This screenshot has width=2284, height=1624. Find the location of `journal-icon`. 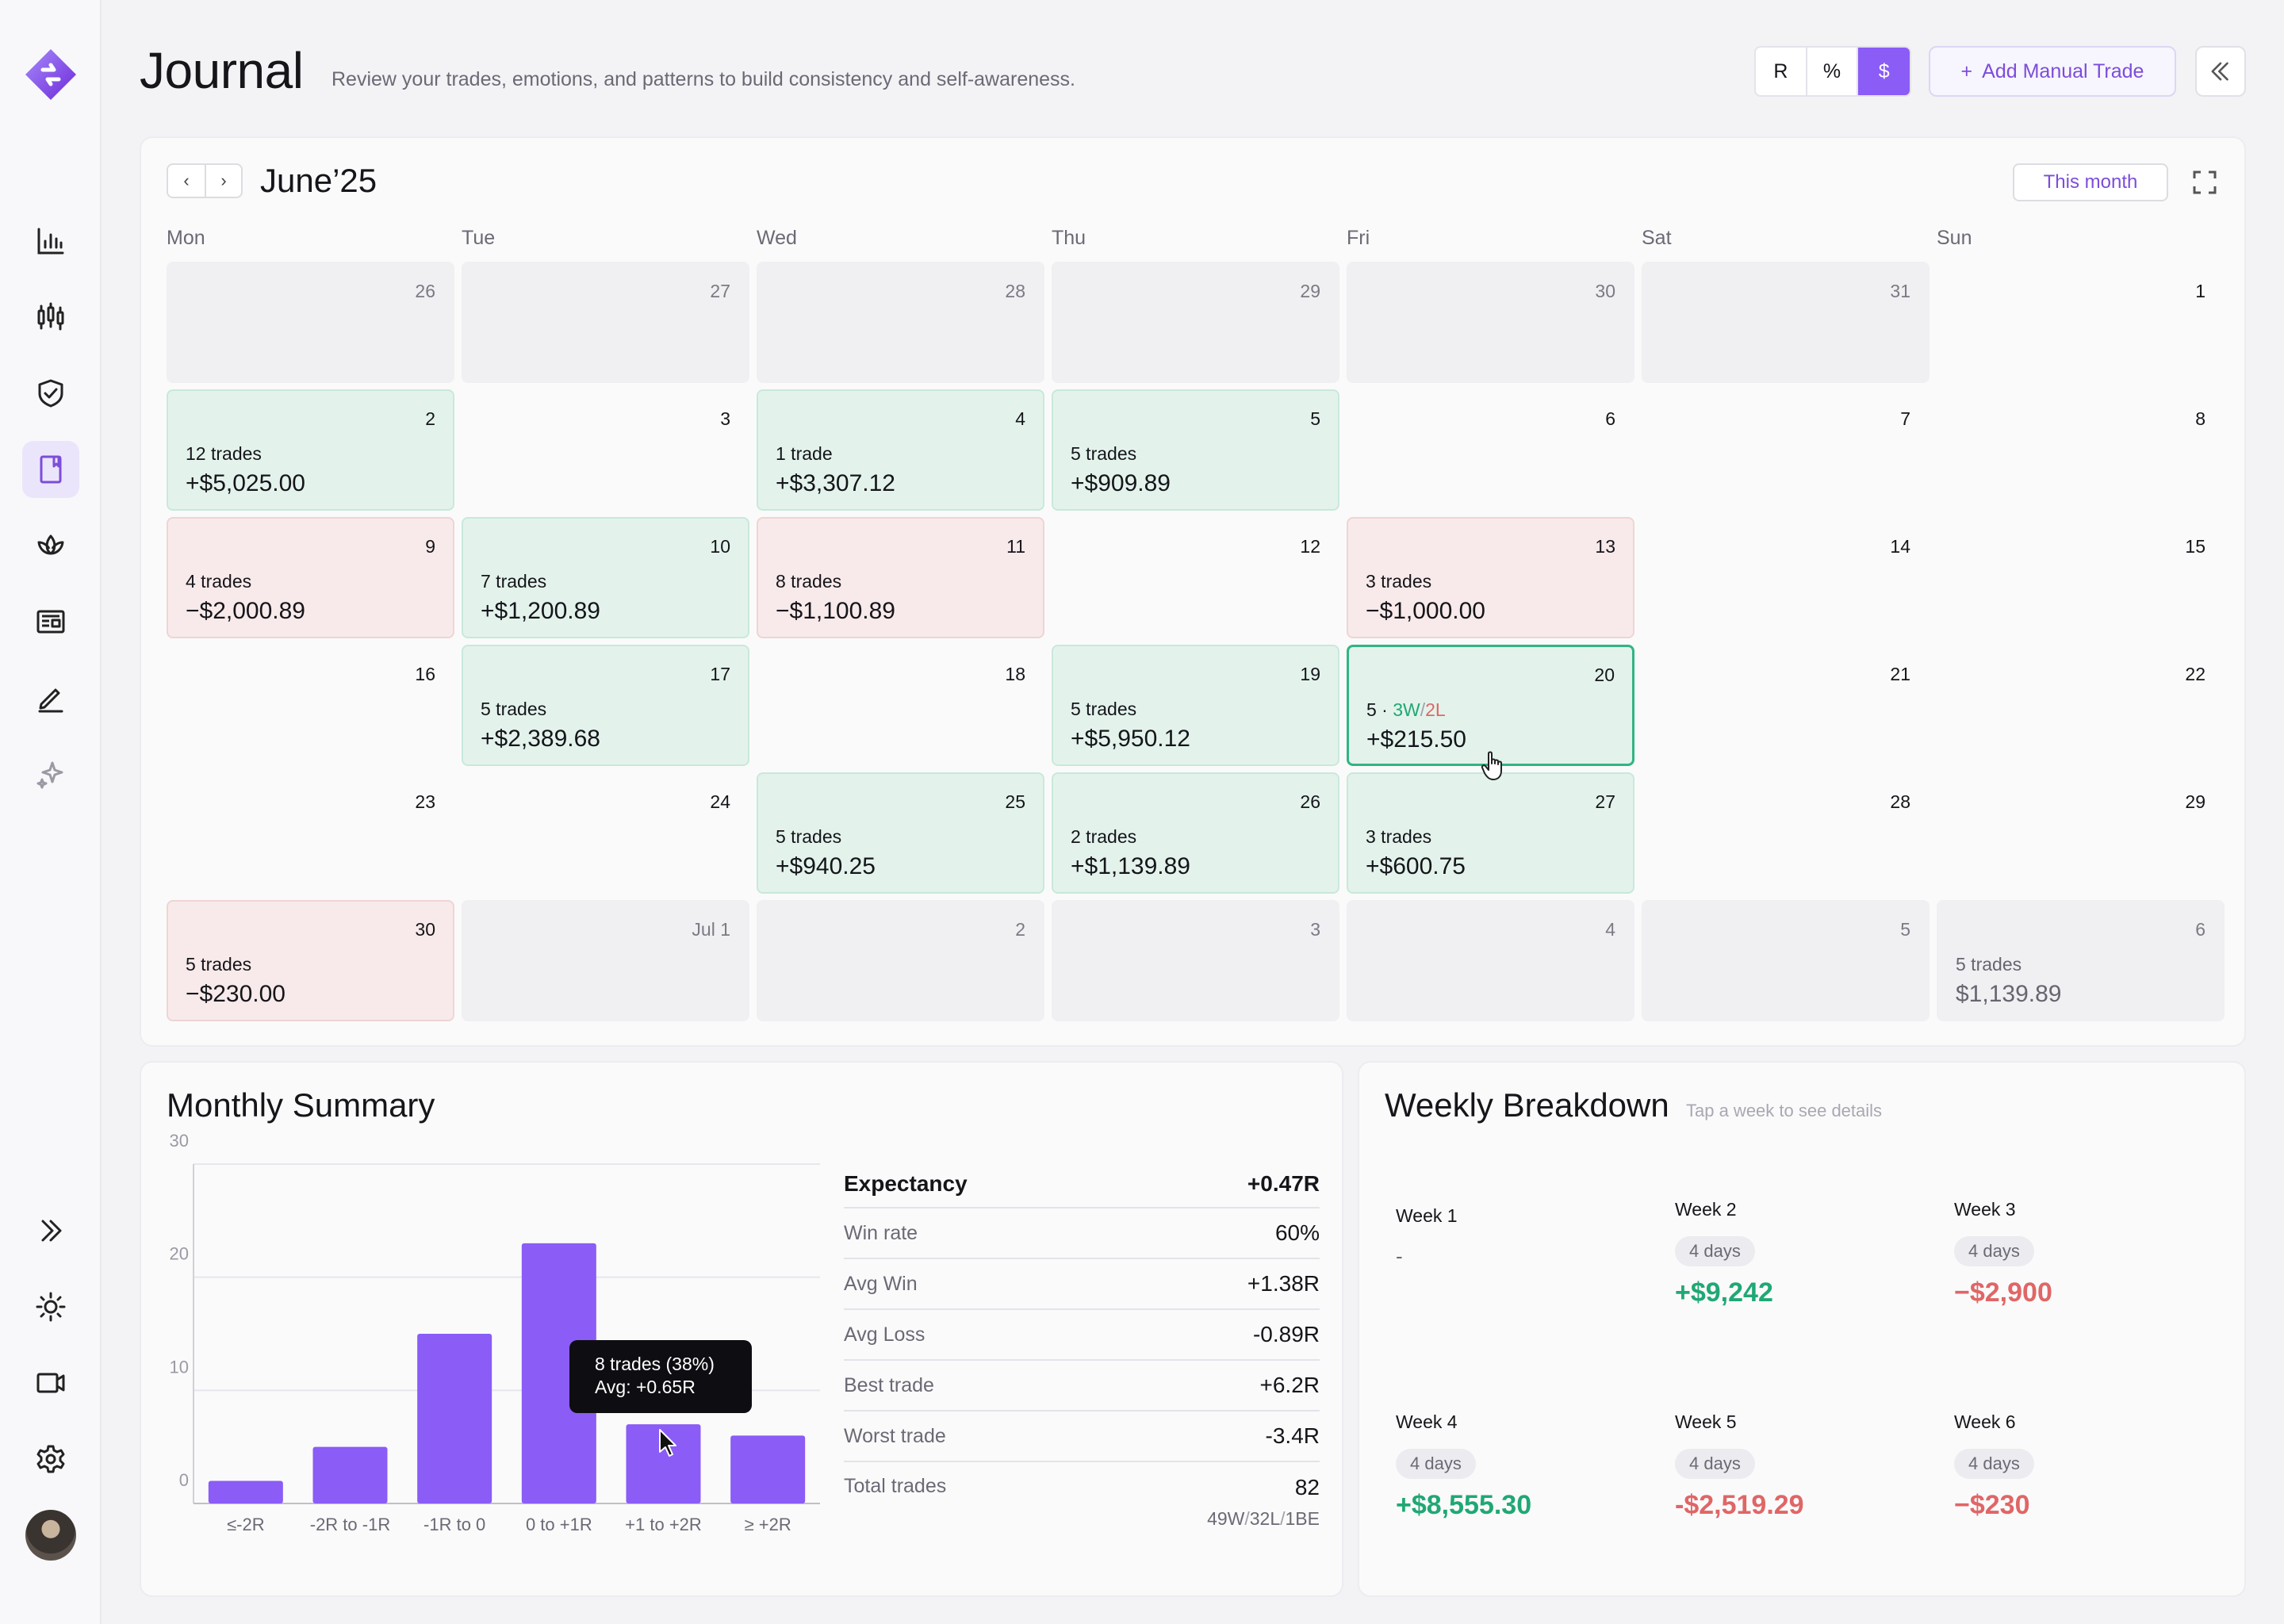

journal-icon is located at coordinates (50, 469).